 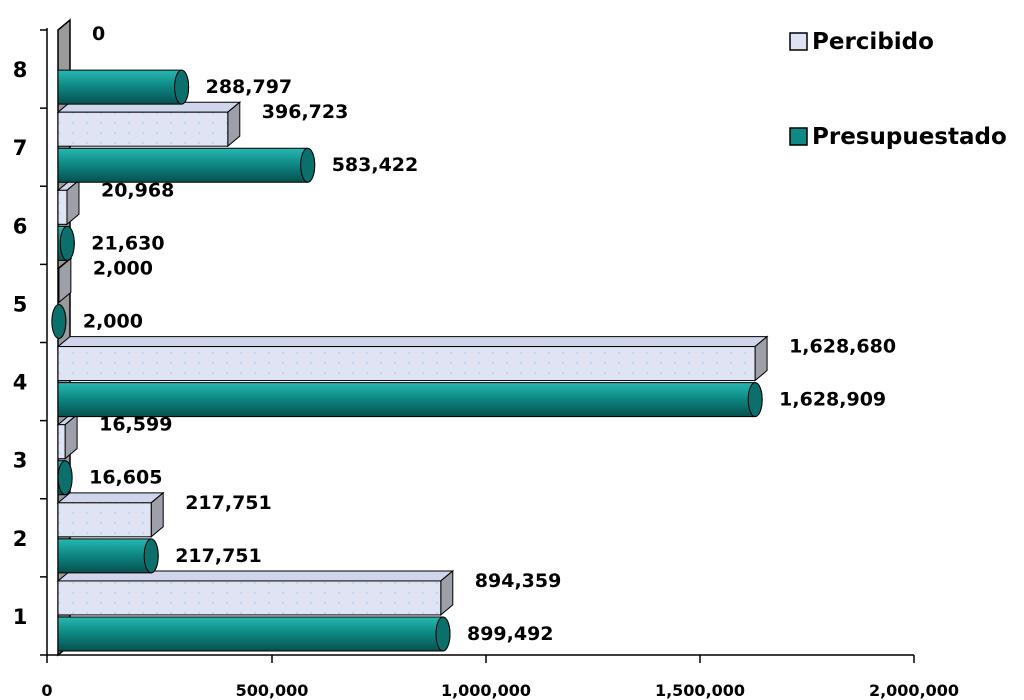 What do you see at coordinates (914, 690) in the screenshot?
I see `x-tick-label: 2,000,000` at bounding box center [914, 690].